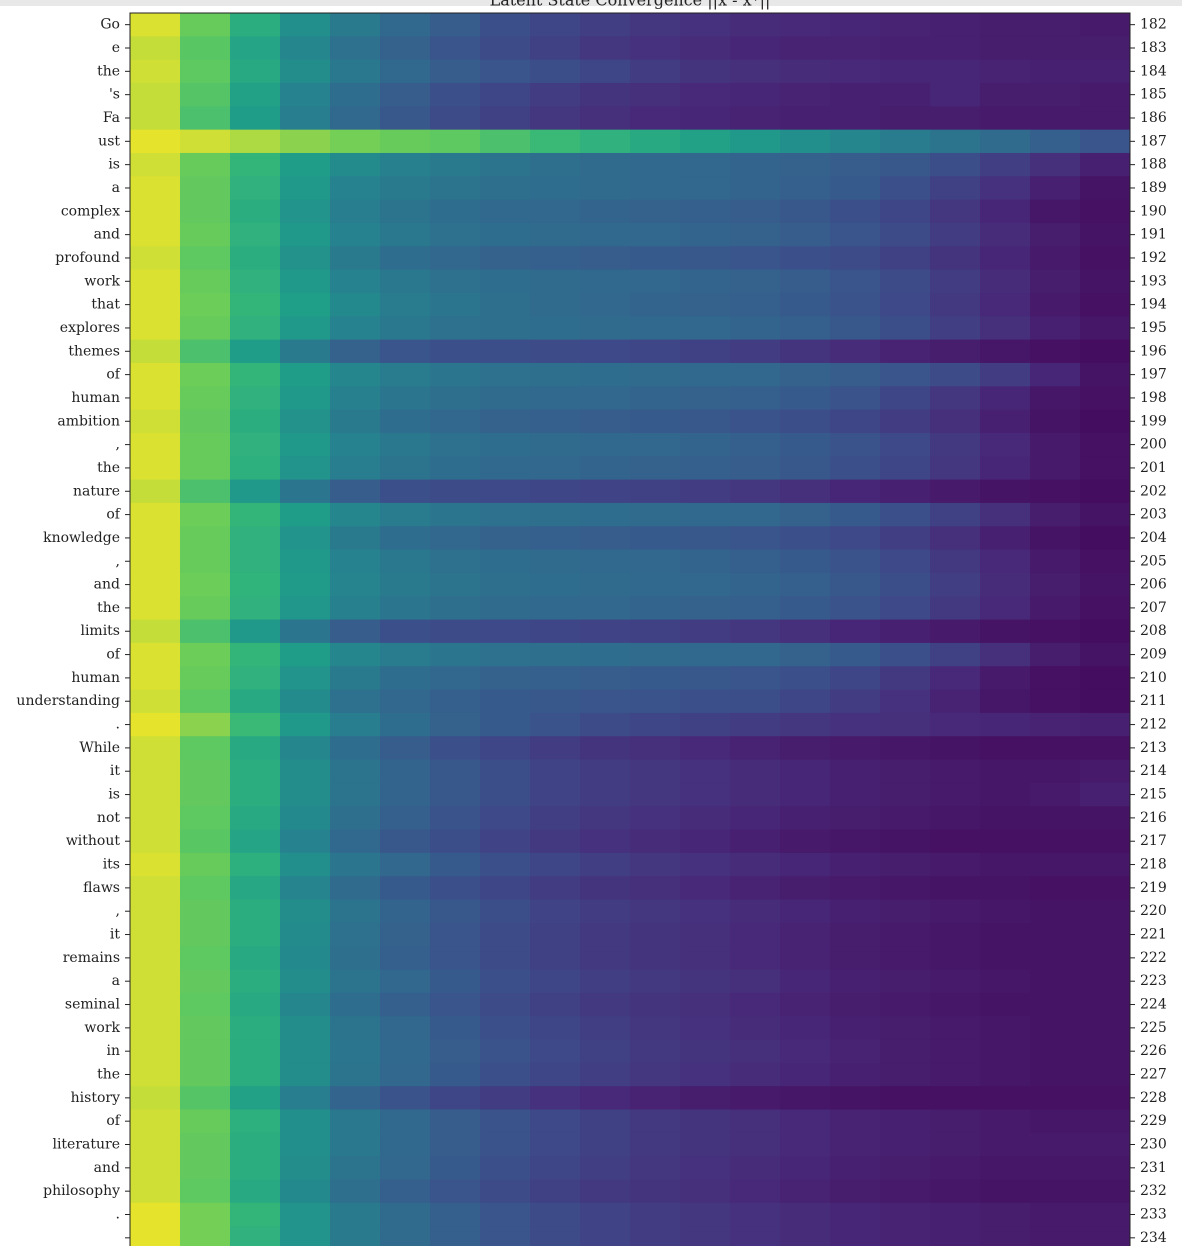  Describe the element at coordinates (114, 1051) in the screenshot. I see `y-tick-label: in` at that location.